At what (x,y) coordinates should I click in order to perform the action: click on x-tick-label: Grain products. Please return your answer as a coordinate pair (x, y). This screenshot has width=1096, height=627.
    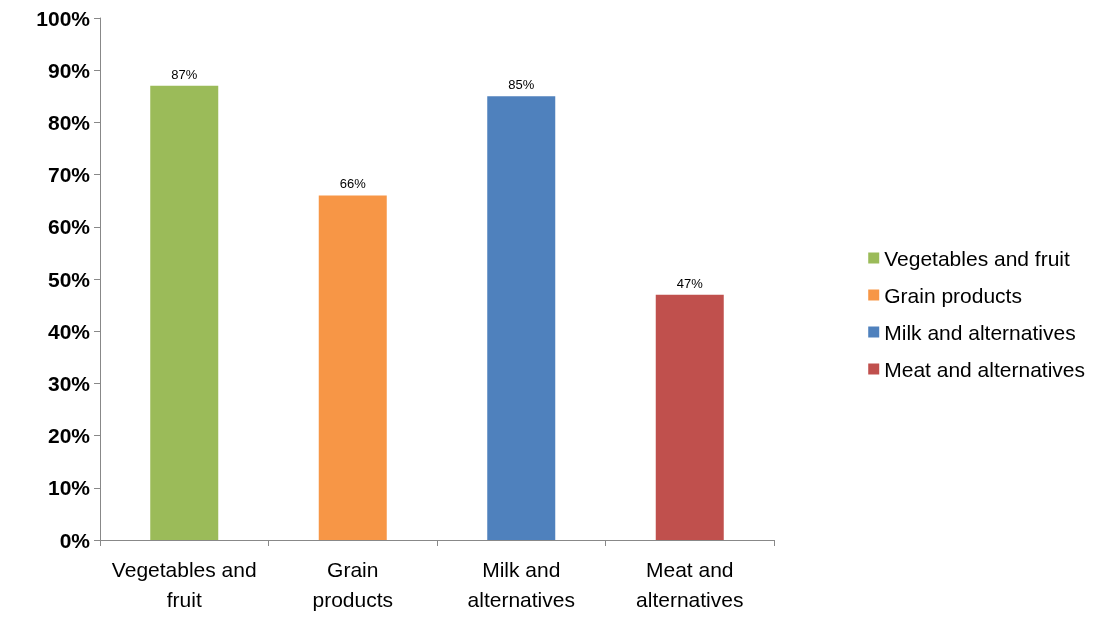
    Looking at the image, I should click on (353, 584).